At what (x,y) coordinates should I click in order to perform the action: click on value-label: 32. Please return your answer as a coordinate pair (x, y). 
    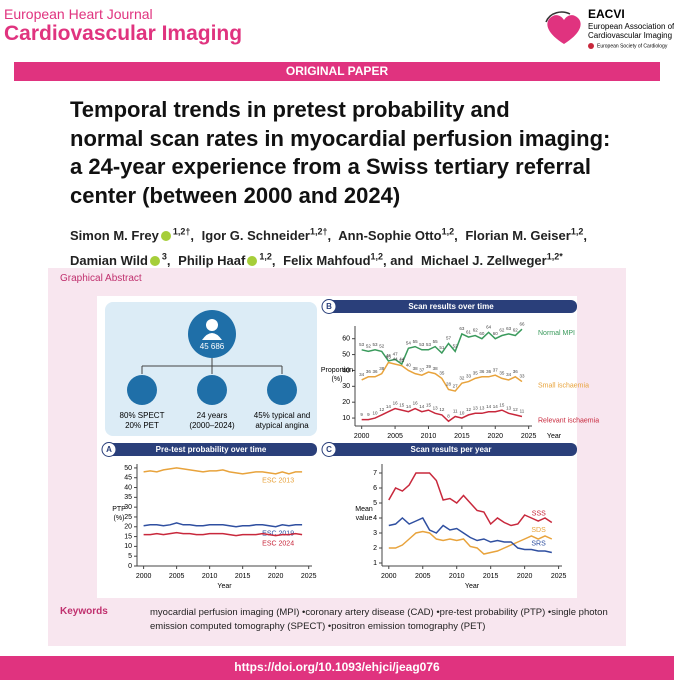
    Looking at the image, I should click on (462, 377).